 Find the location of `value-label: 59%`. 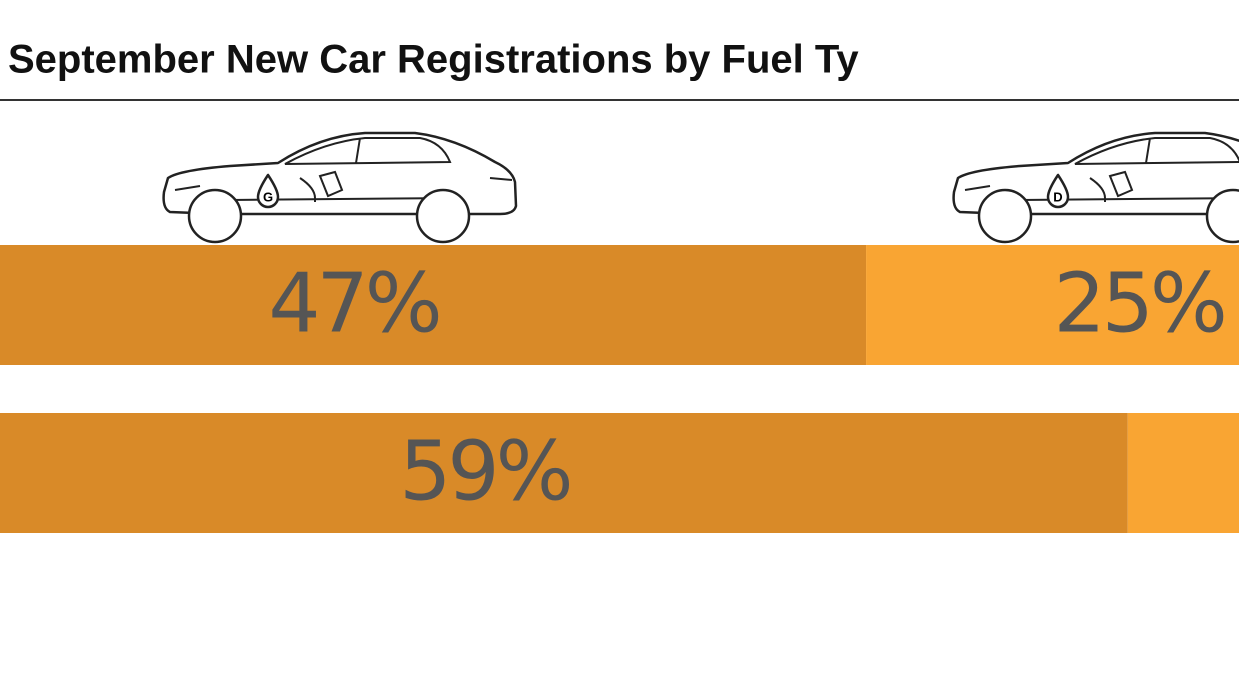

value-label: 59% is located at coordinates (484, 471).